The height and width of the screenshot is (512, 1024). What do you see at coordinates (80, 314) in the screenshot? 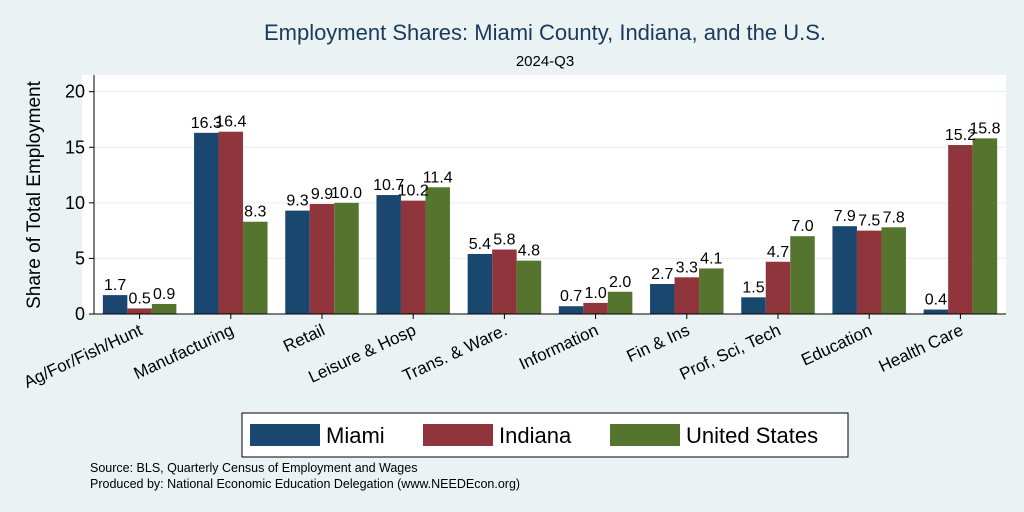
I see `y-tick-label: 0` at bounding box center [80, 314].